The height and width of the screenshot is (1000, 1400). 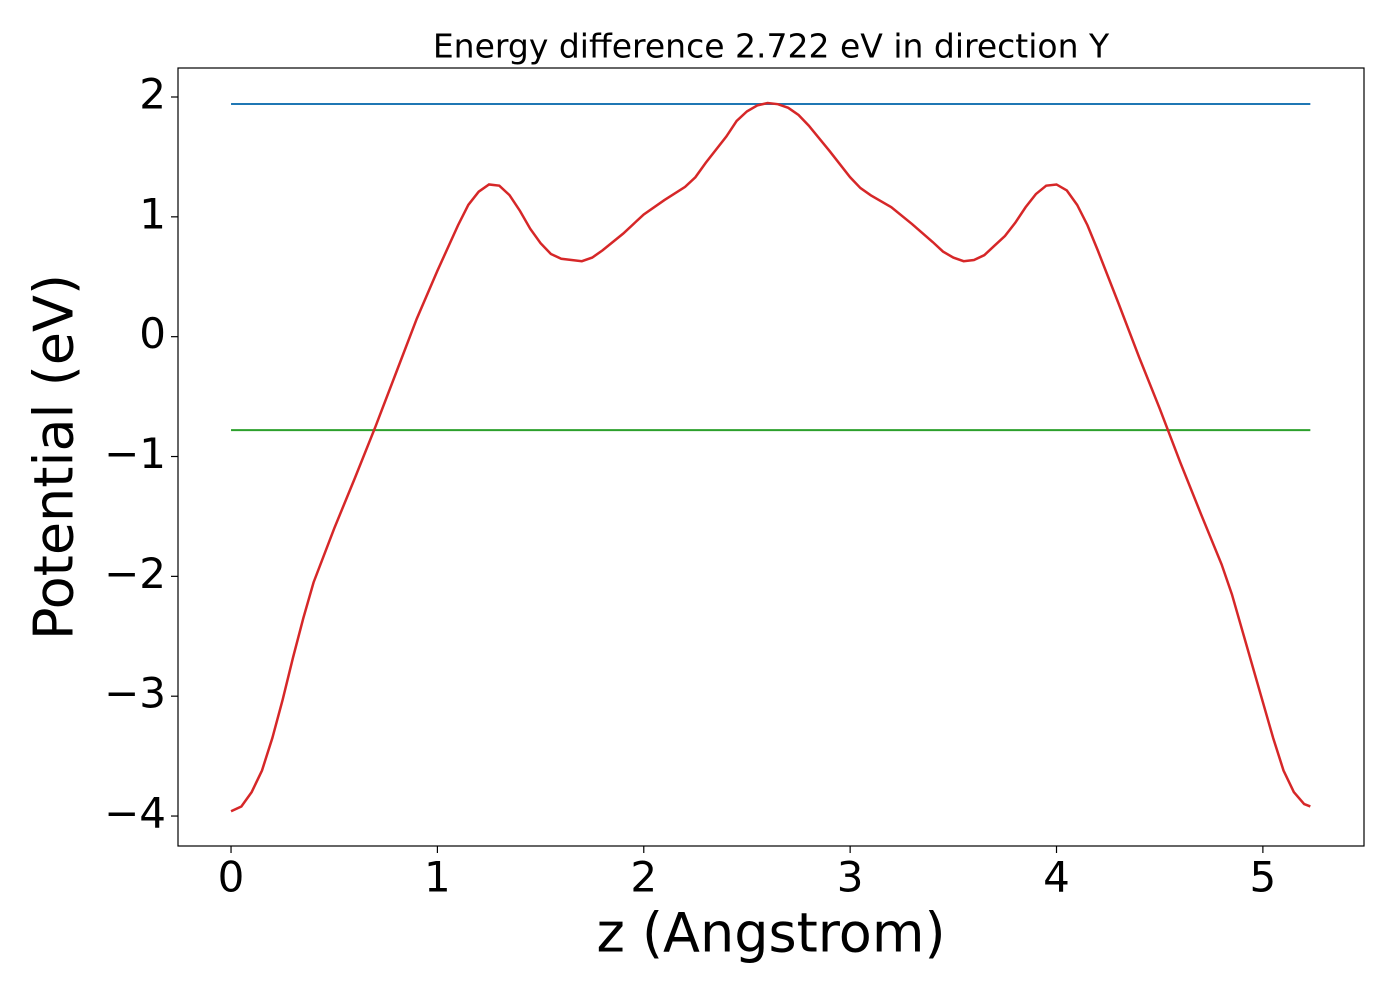 I want to click on y-tick-label: 2, so click(x=152, y=94).